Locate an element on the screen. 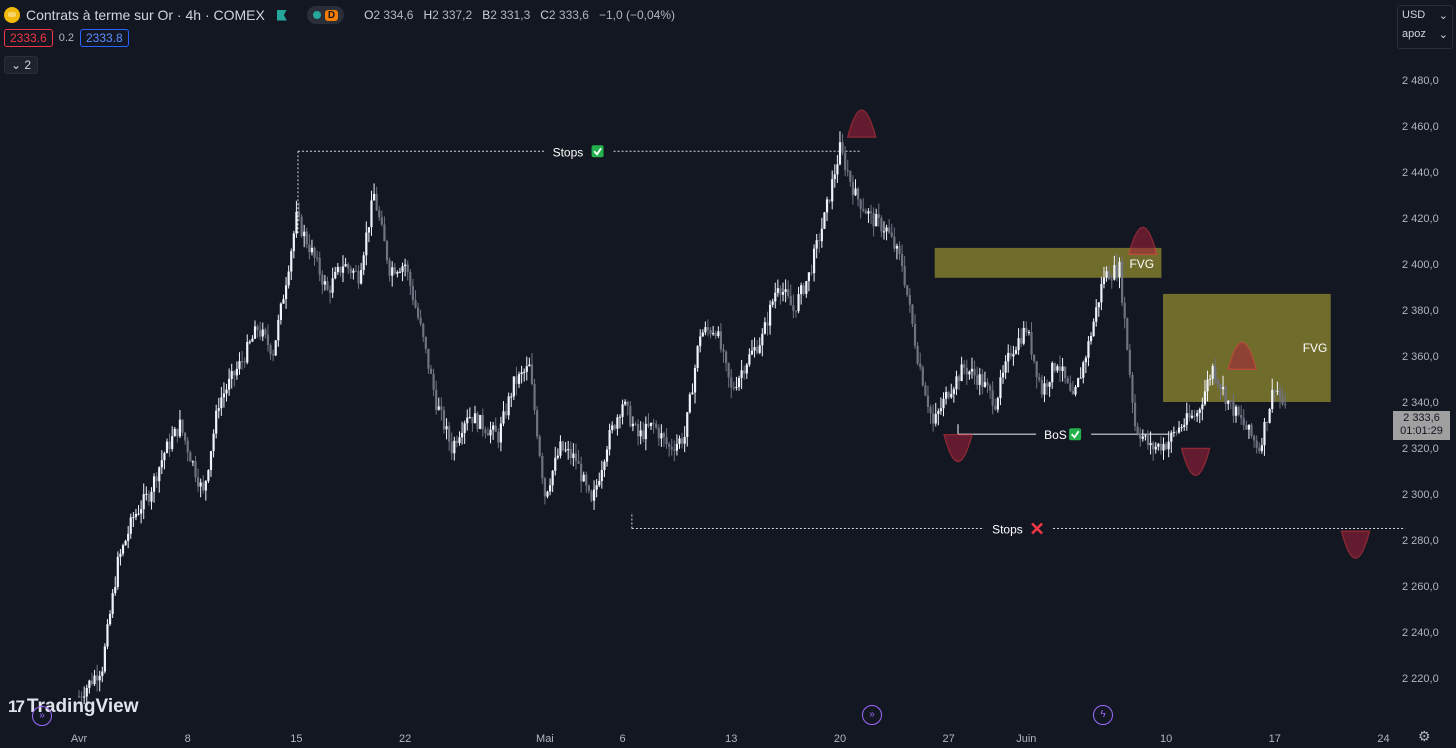  lightning-icon: ϟ is located at coordinates (1103, 715).